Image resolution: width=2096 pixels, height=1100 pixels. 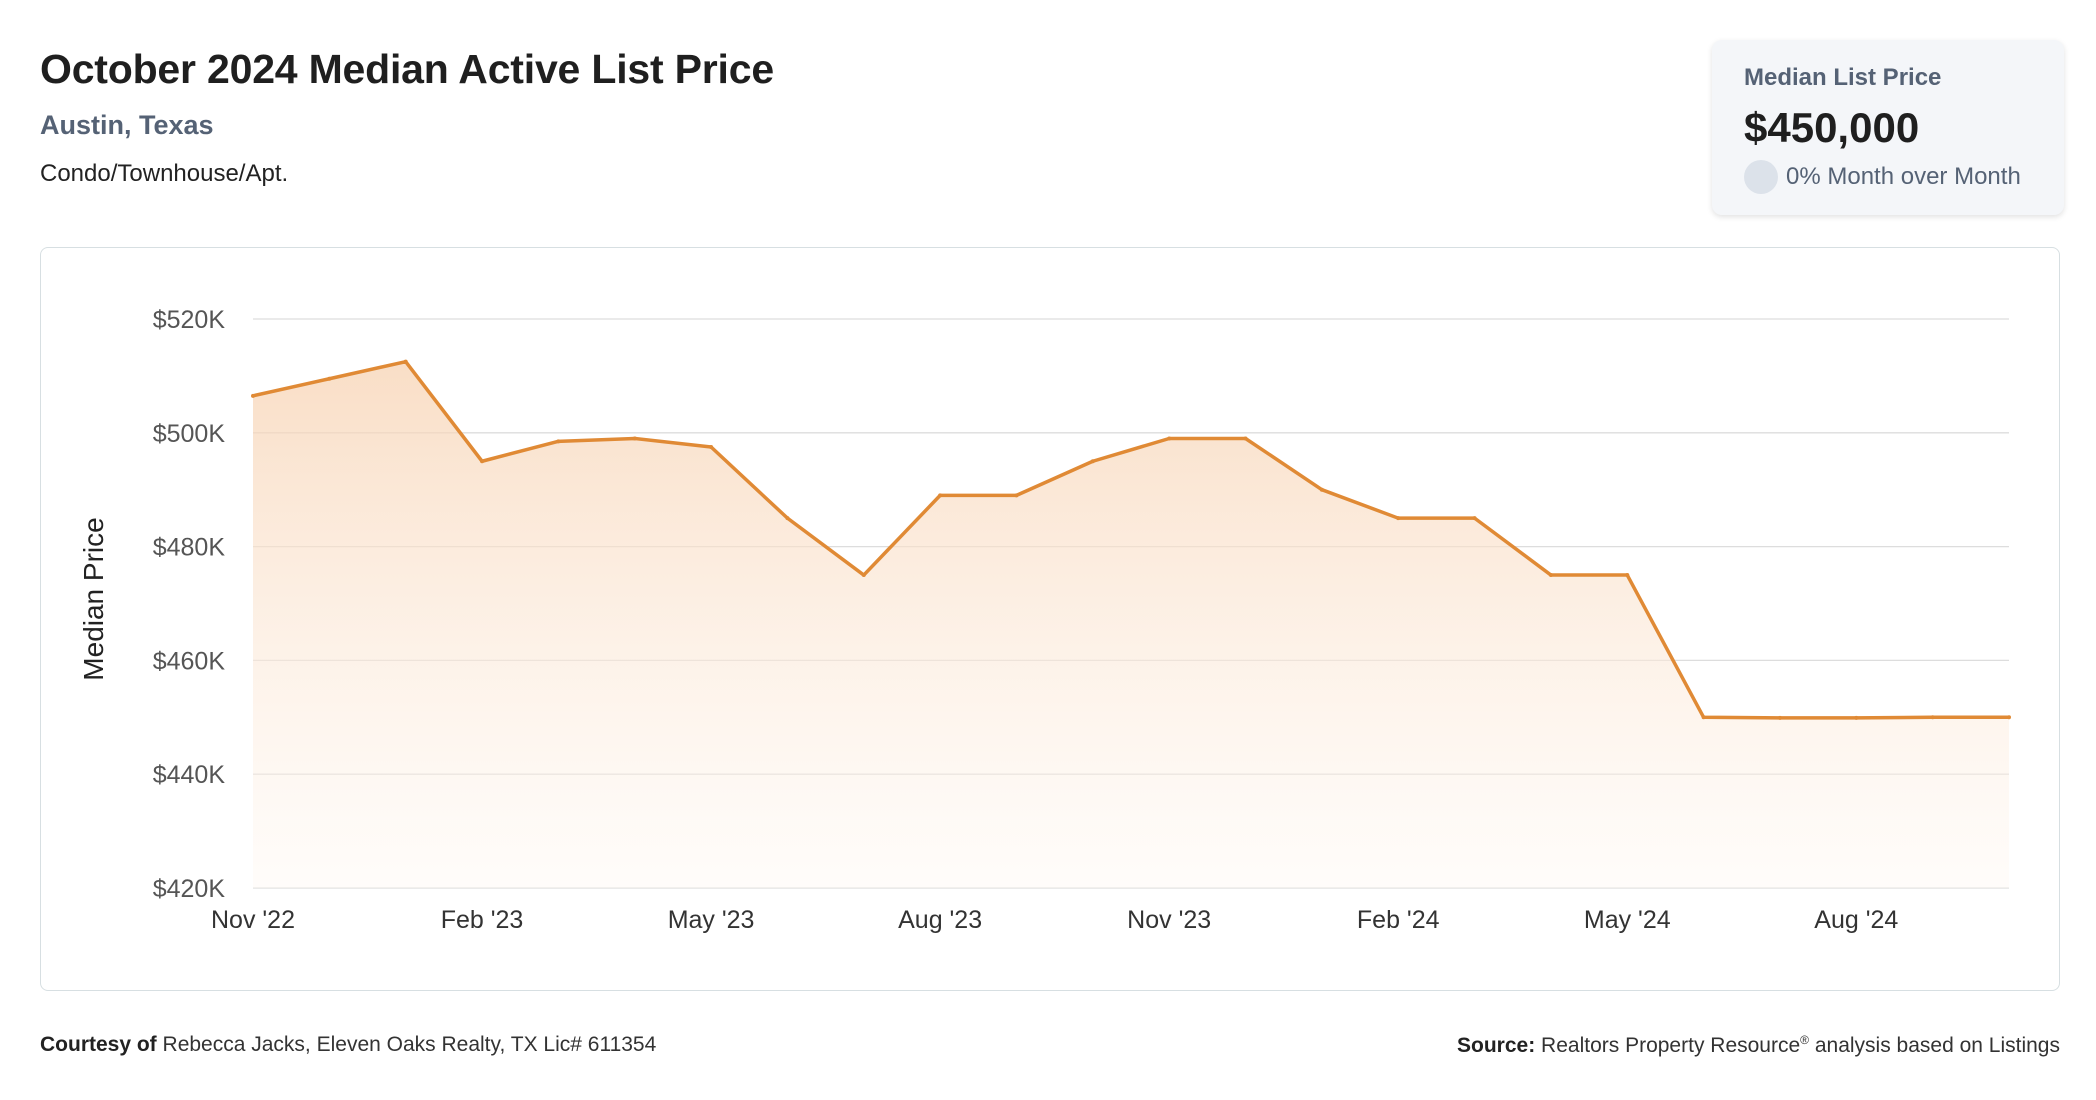 What do you see at coordinates (1761, 177) in the screenshot?
I see `change-indicator-icon` at bounding box center [1761, 177].